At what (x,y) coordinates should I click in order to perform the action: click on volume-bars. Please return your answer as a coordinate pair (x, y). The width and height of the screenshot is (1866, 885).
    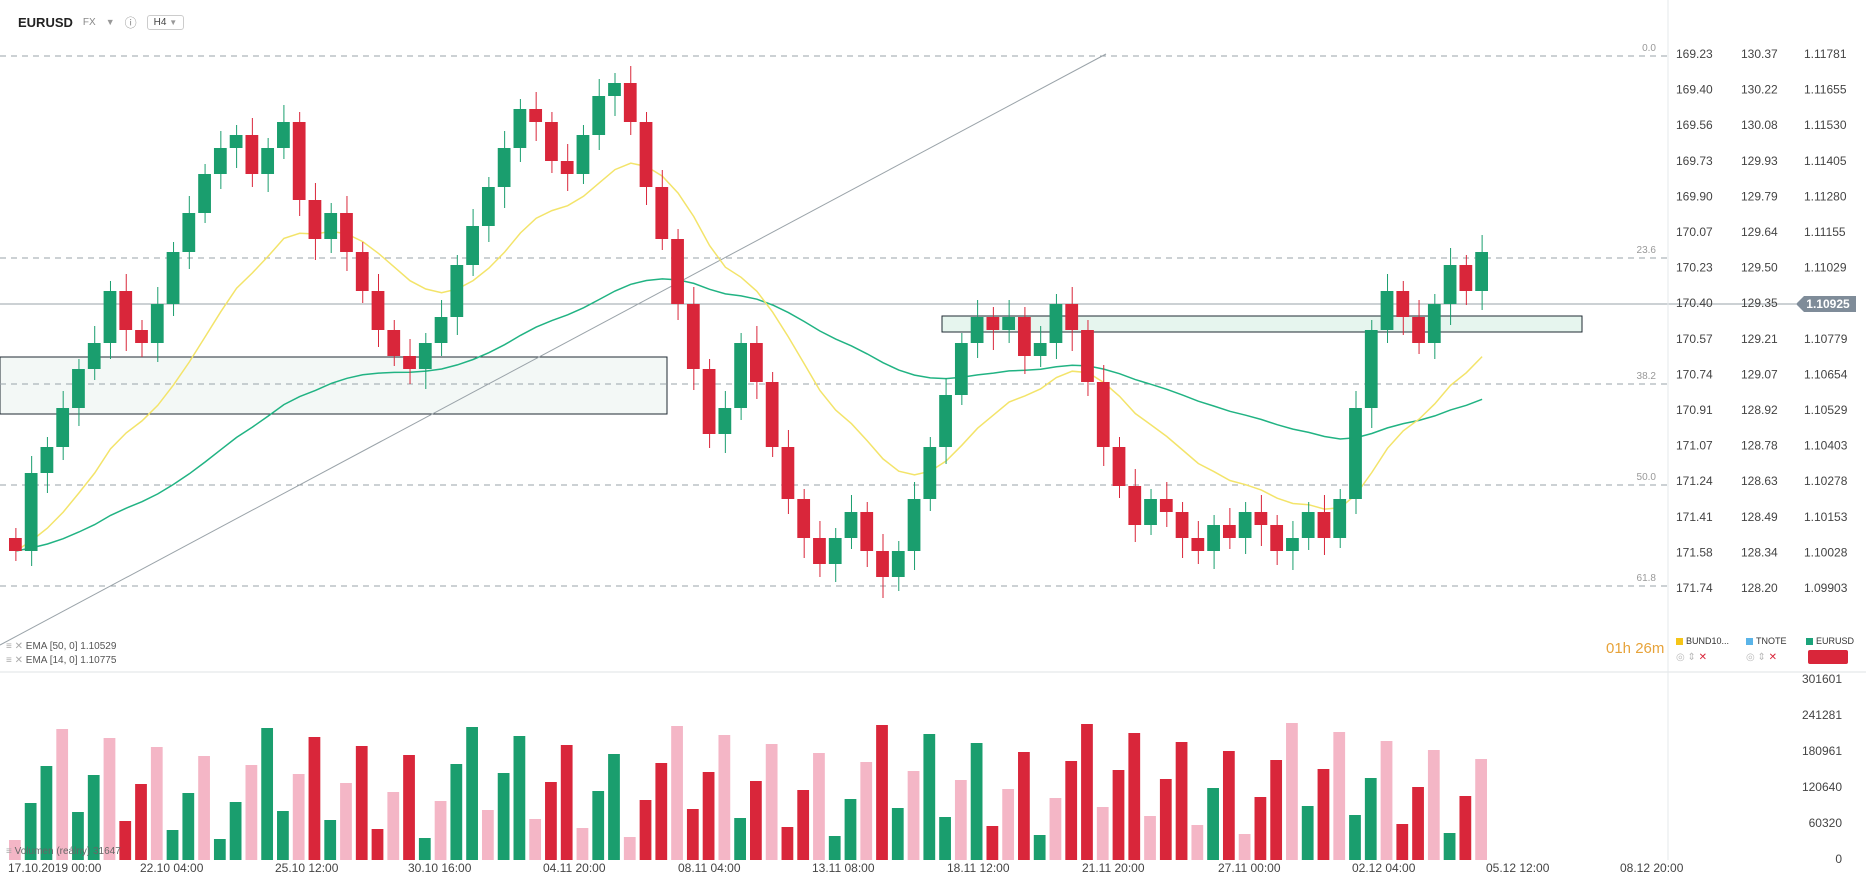
    Looking at the image, I should click on (748, 791).